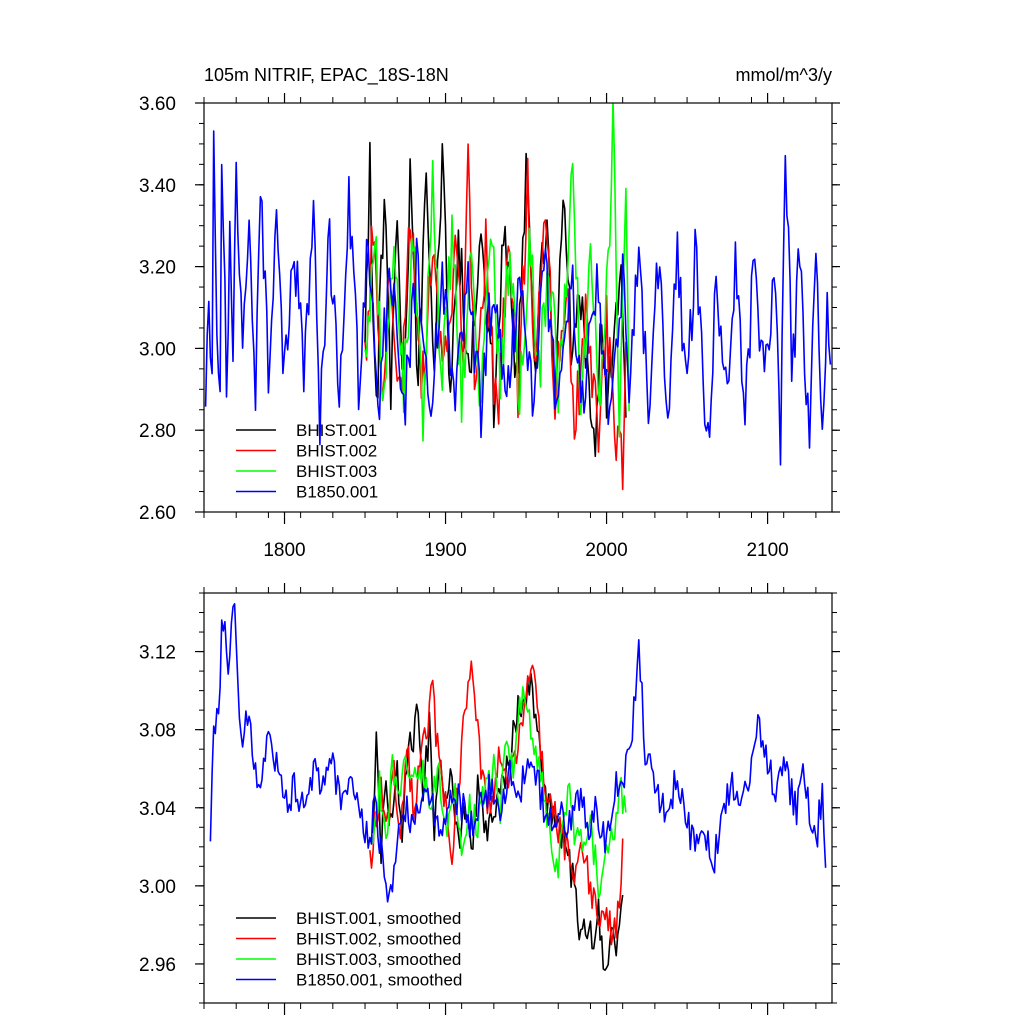  What do you see at coordinates (336, 471) in the screenshot?
I see `legend-label: BHIST.003` at bounding box center [336, 471].